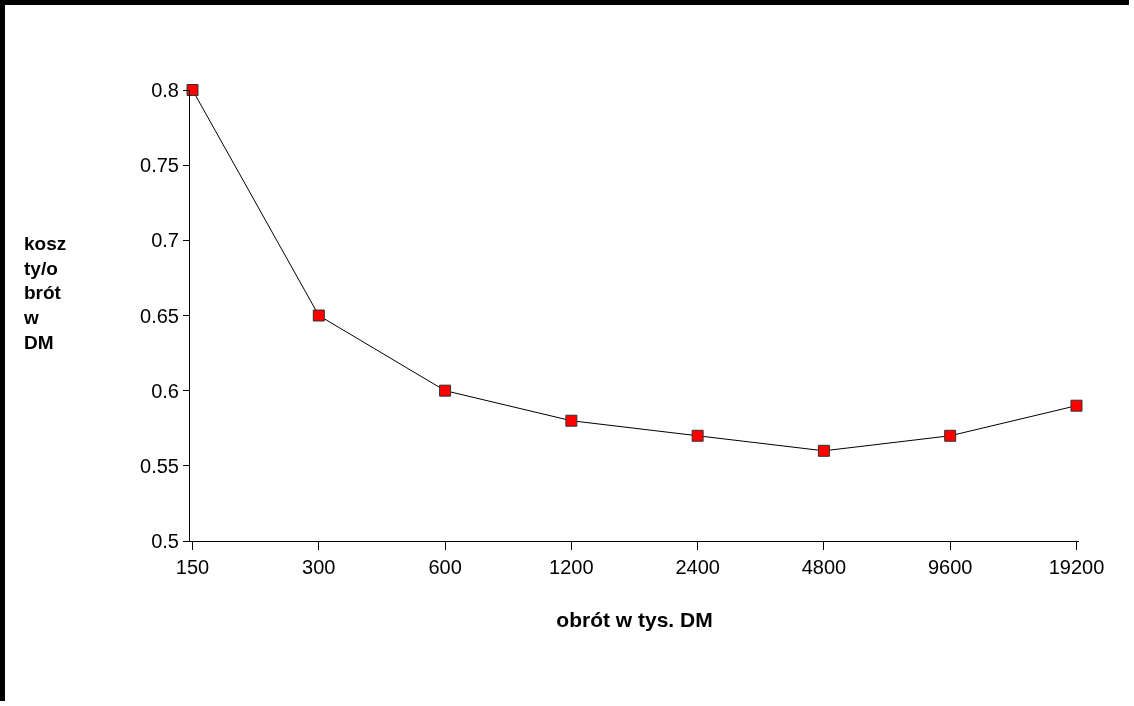  Describe the element at coordinates (571, 567) in the screenshot. I see `x-tick-label: 1200` at that location.